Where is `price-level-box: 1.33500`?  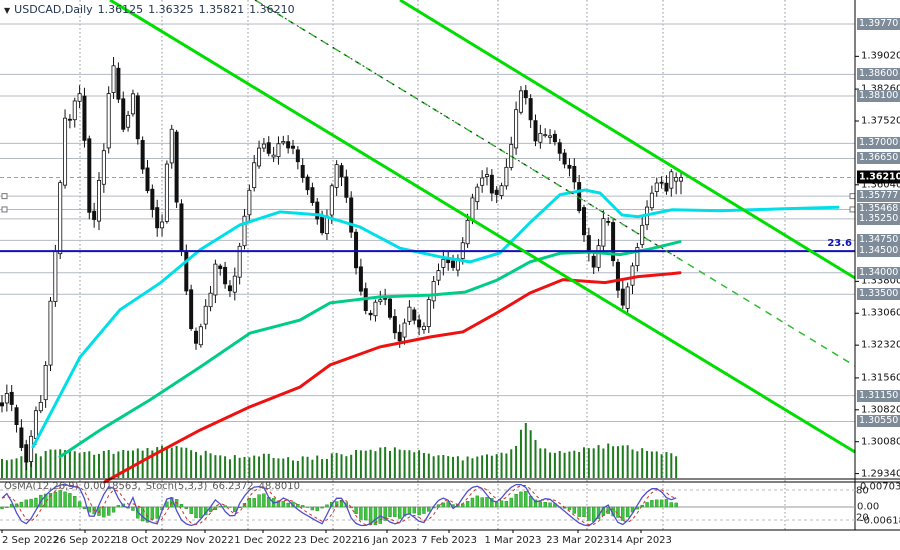 price-level-box: 1.33500 is located at coordinates (878, 294).